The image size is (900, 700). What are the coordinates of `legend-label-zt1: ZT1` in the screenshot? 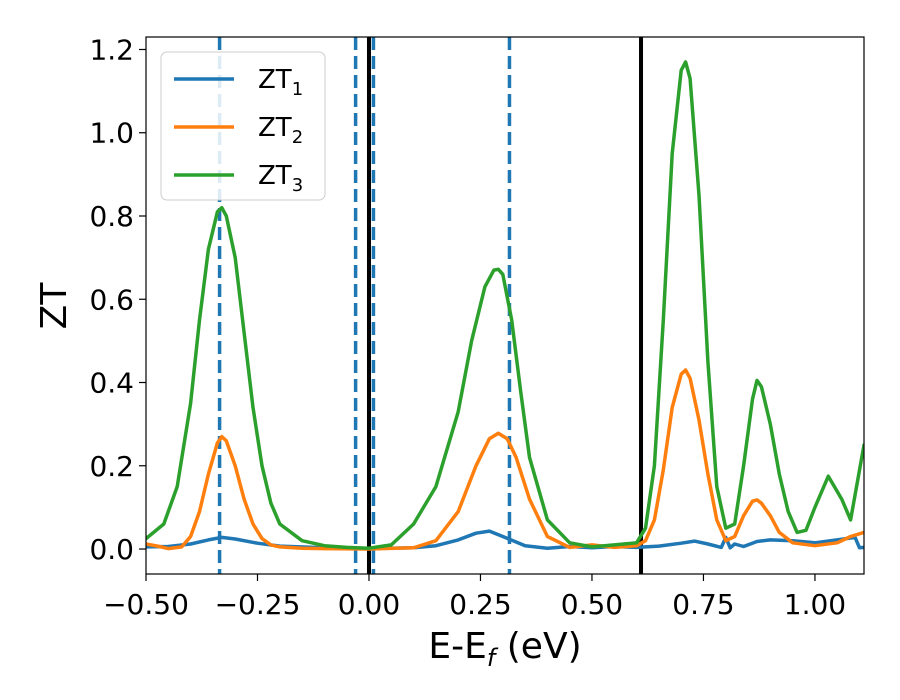 It's located at (280, 82).